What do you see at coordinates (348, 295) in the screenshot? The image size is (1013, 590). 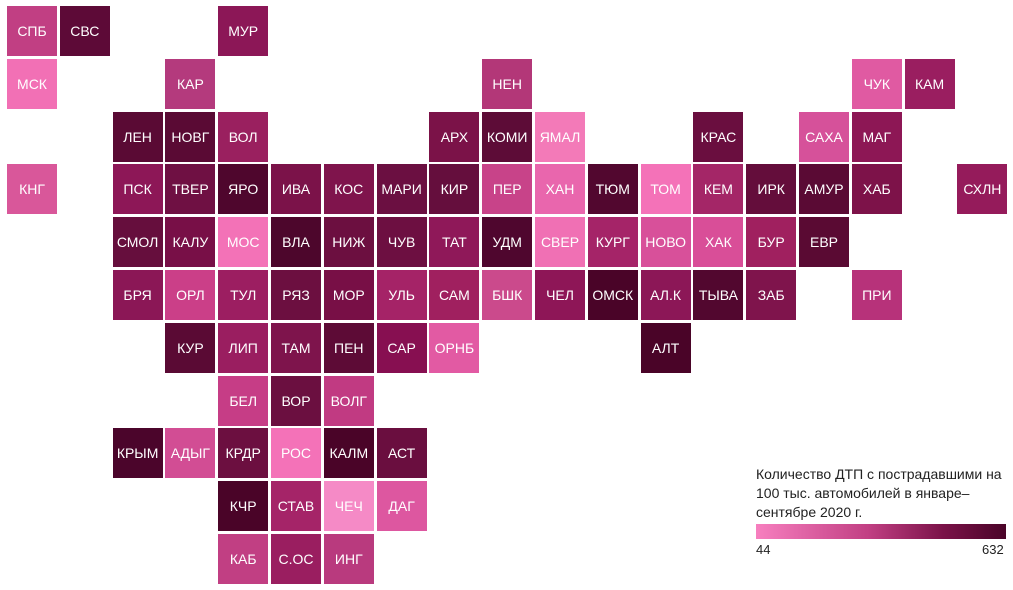 I see `region-tile: МОР` at bounding box center [348, 295].